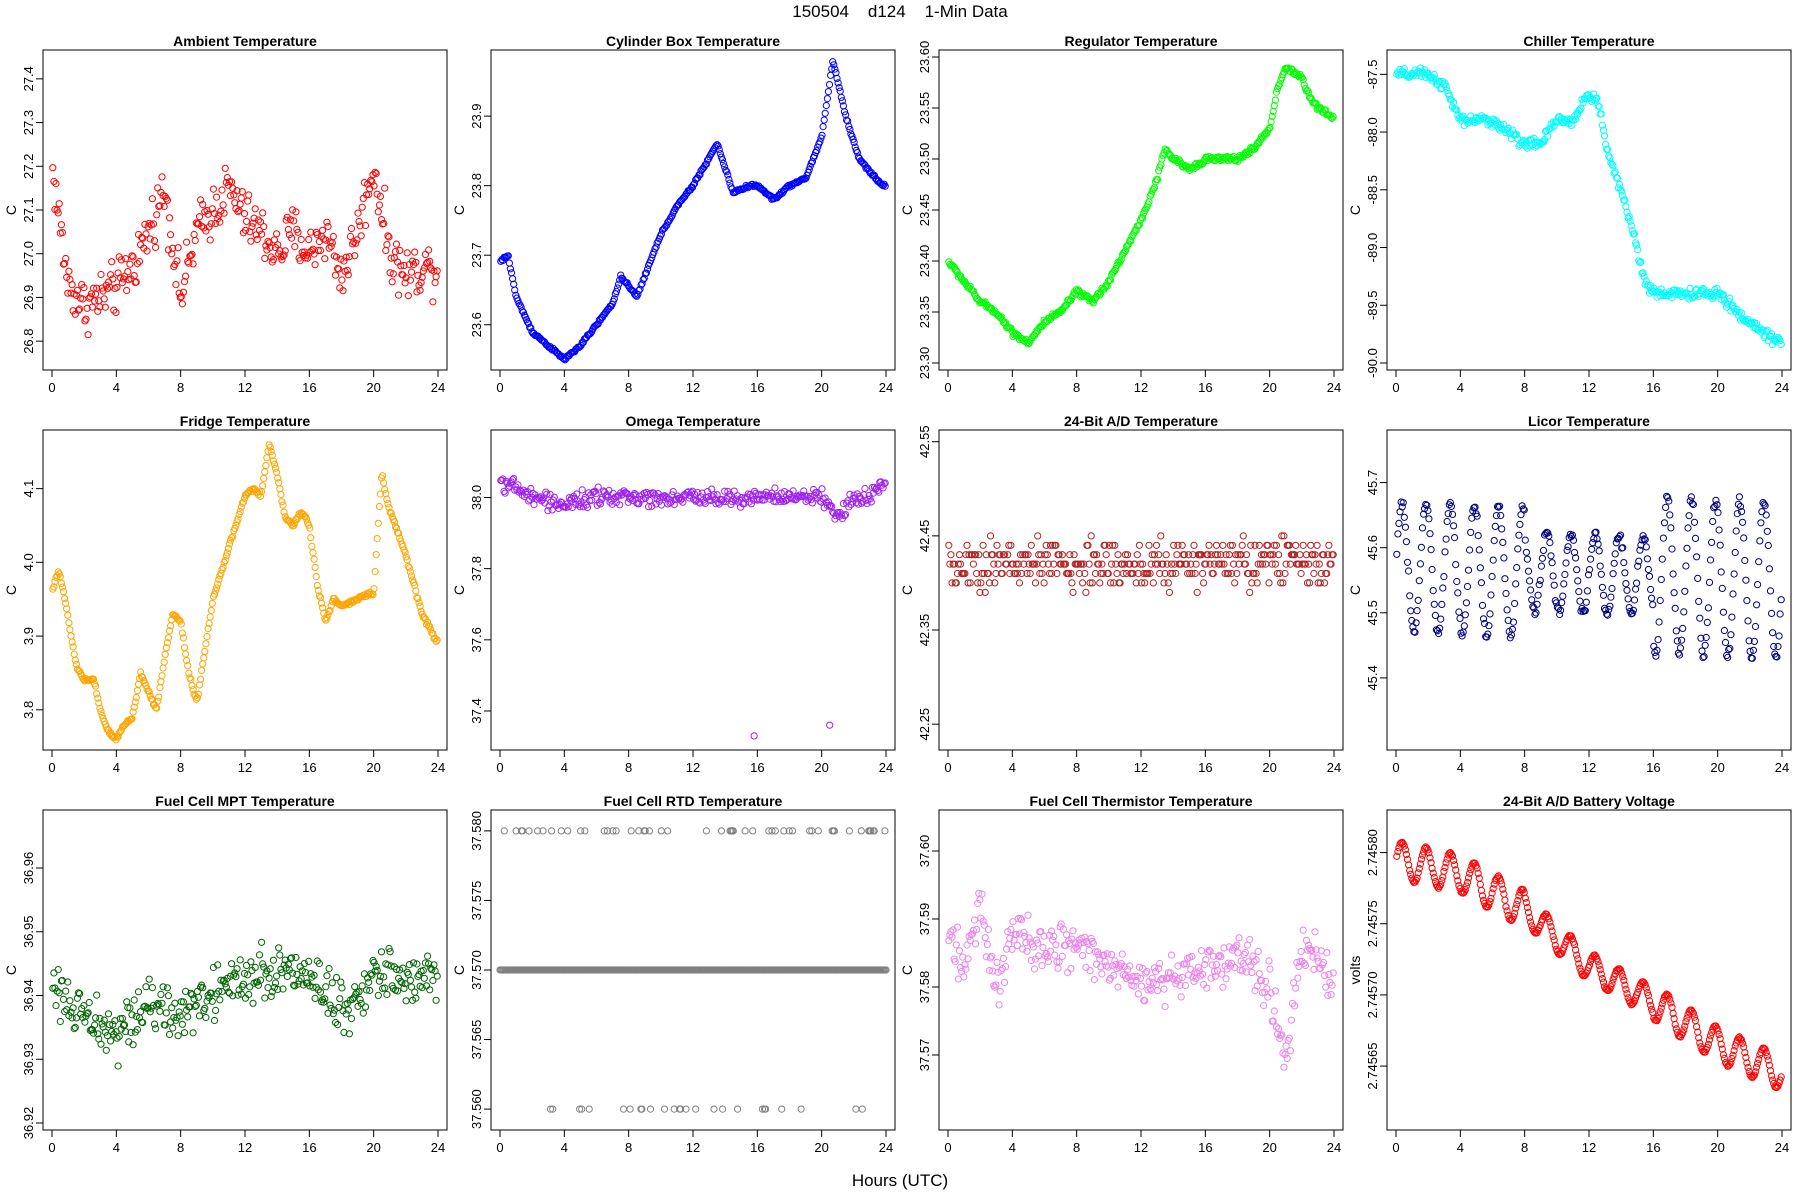 The width and height of the screenshot is (1800, 1200). I want to click on y-tick-label: 37.58, so click(924, 987).